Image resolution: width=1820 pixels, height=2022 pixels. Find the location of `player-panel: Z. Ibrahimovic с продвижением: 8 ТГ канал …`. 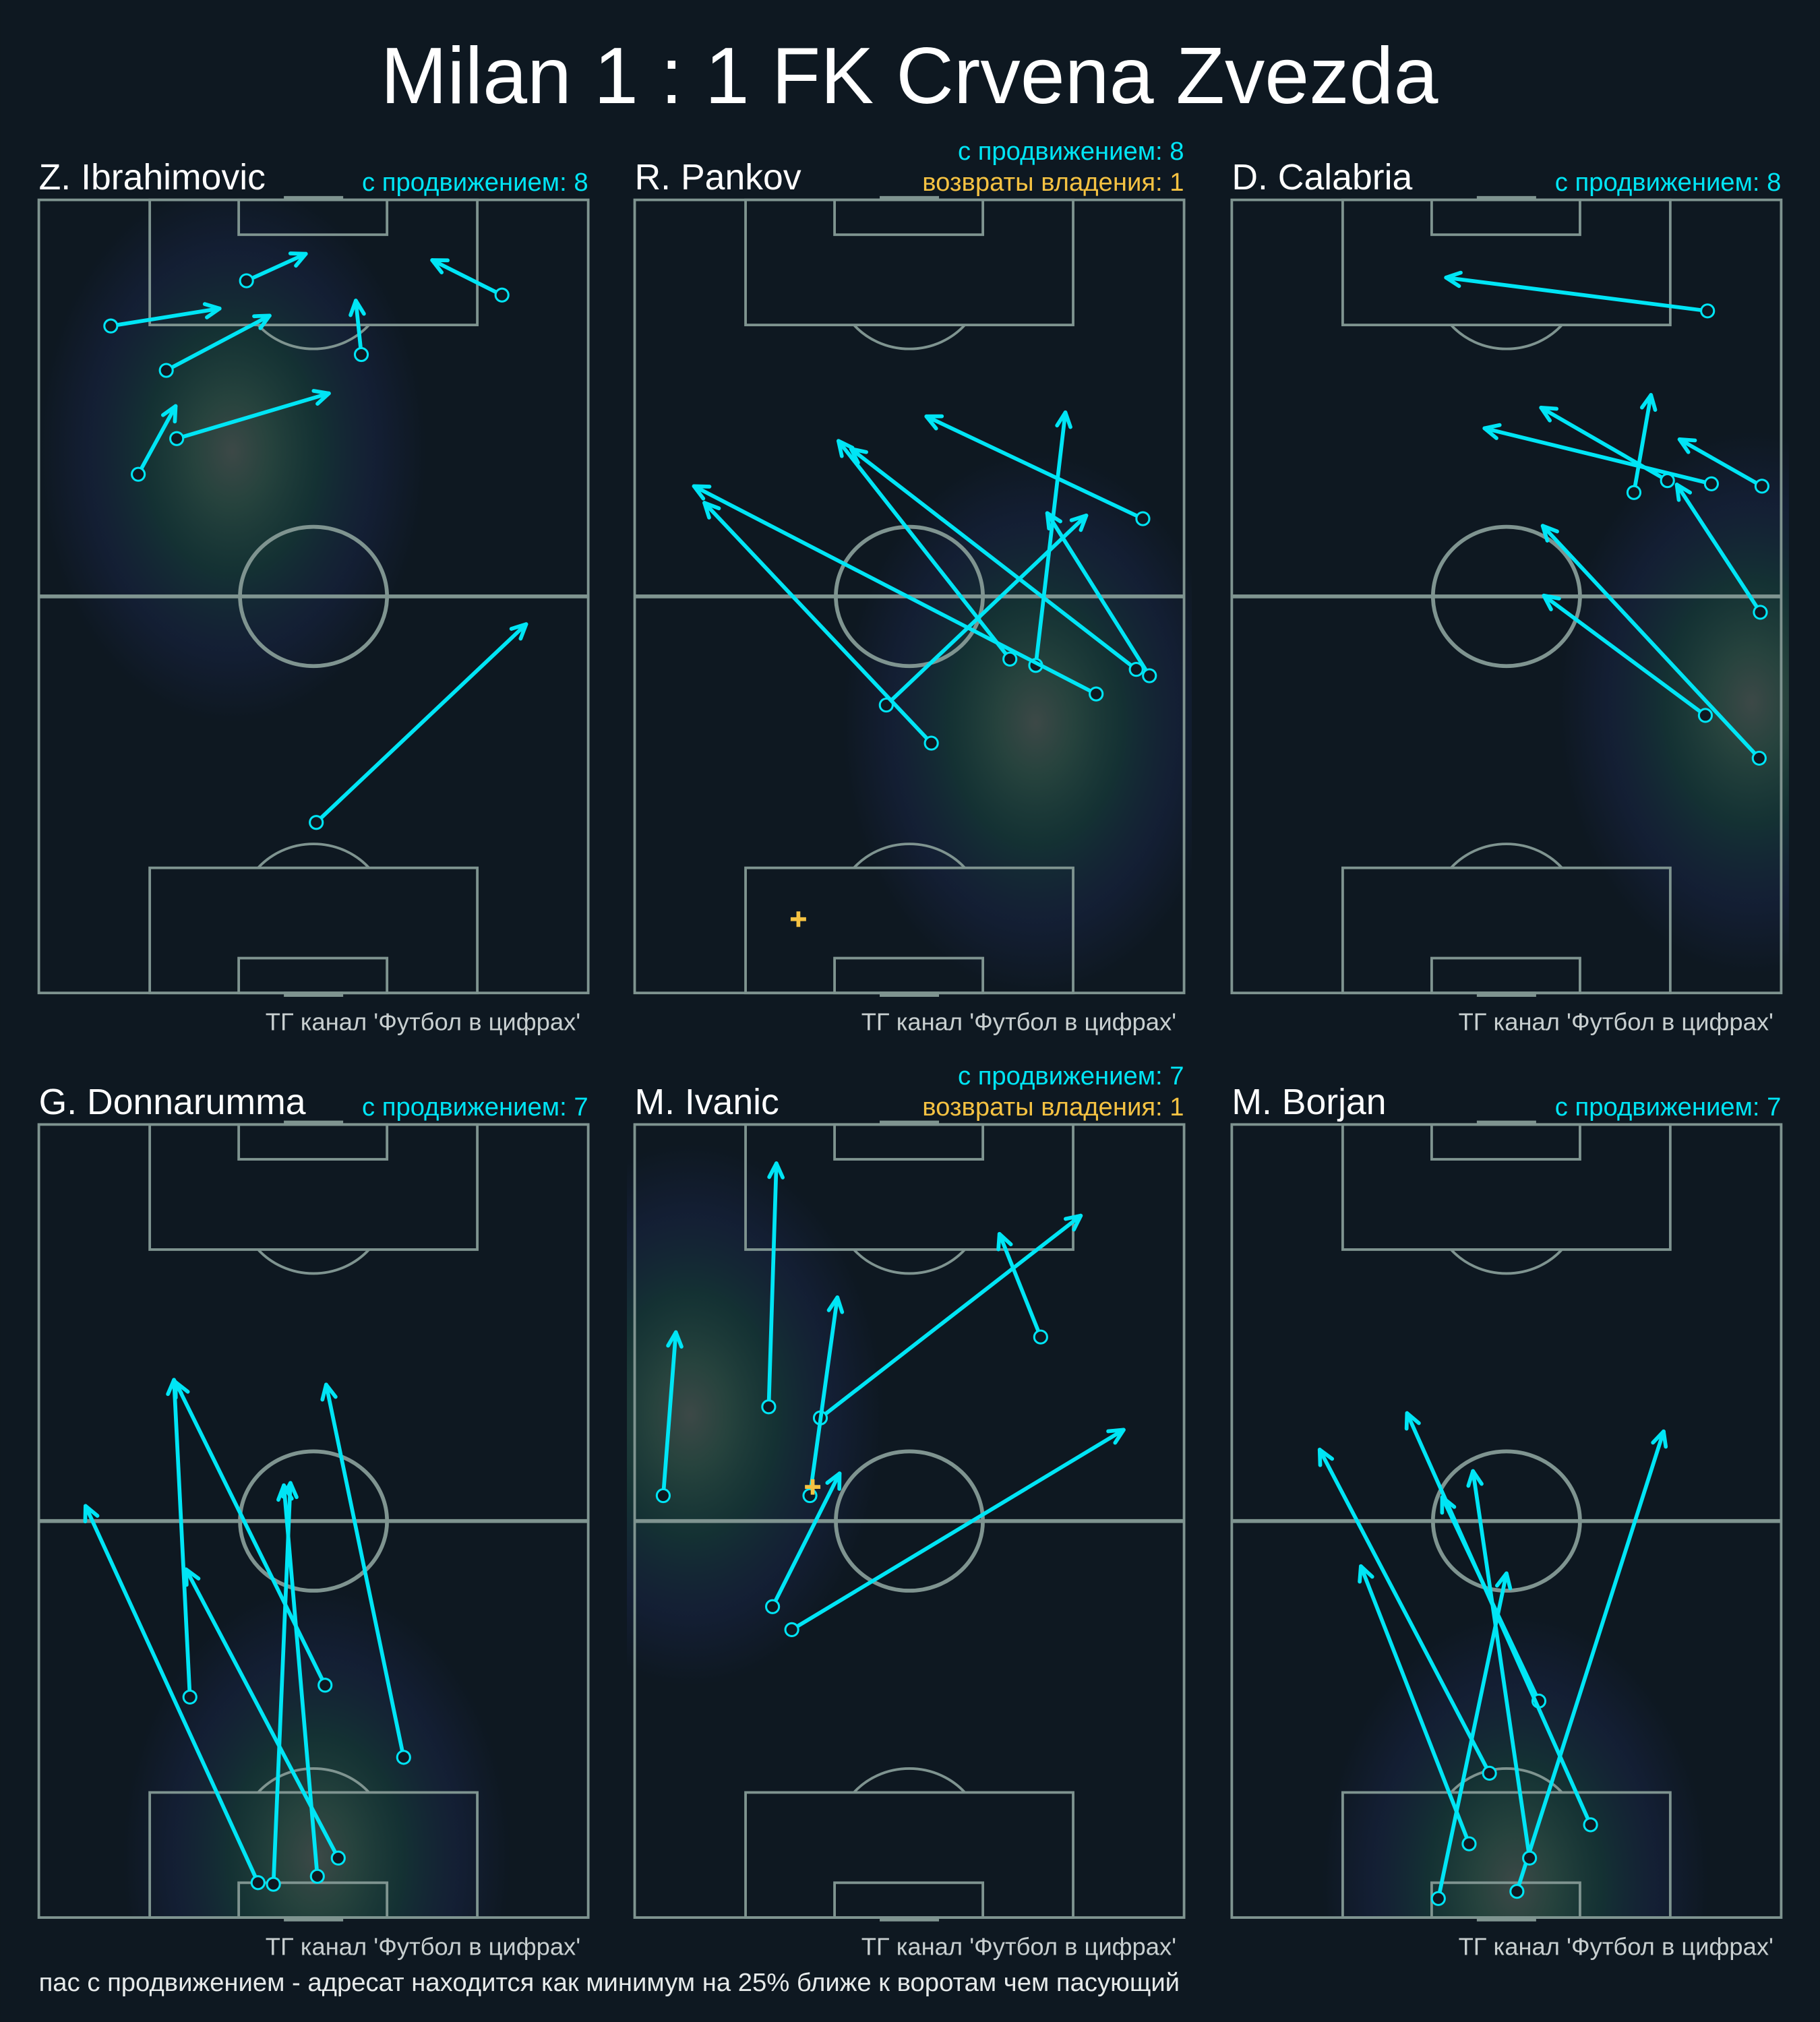

player-panel: Z. Ibrahimovic с продвижением: 8 ТГ канал … is located at coordinates (314, 597).